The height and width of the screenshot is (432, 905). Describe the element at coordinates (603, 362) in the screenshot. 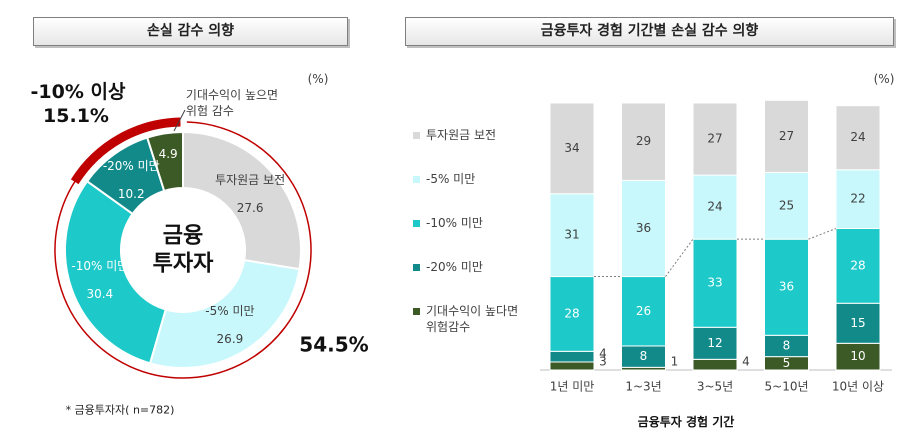

I see `value-label: 3` at that location.